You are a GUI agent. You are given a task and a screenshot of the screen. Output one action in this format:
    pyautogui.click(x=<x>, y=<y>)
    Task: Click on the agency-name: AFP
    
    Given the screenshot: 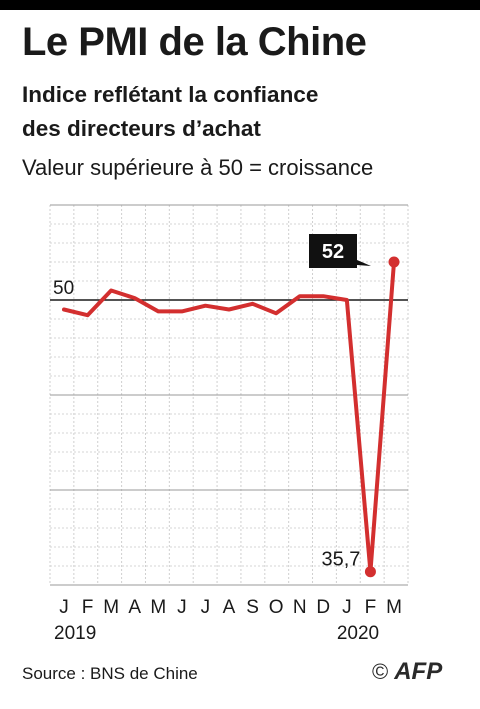 What is the action you would take?
    pyautogui.click(x=418, y=671)
    